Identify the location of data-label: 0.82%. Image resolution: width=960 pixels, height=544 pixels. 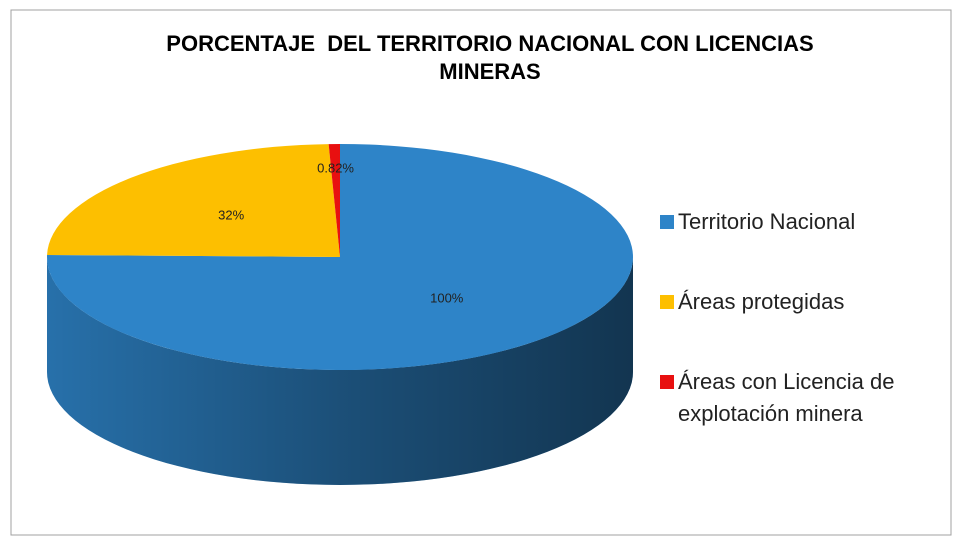
(335, 167).